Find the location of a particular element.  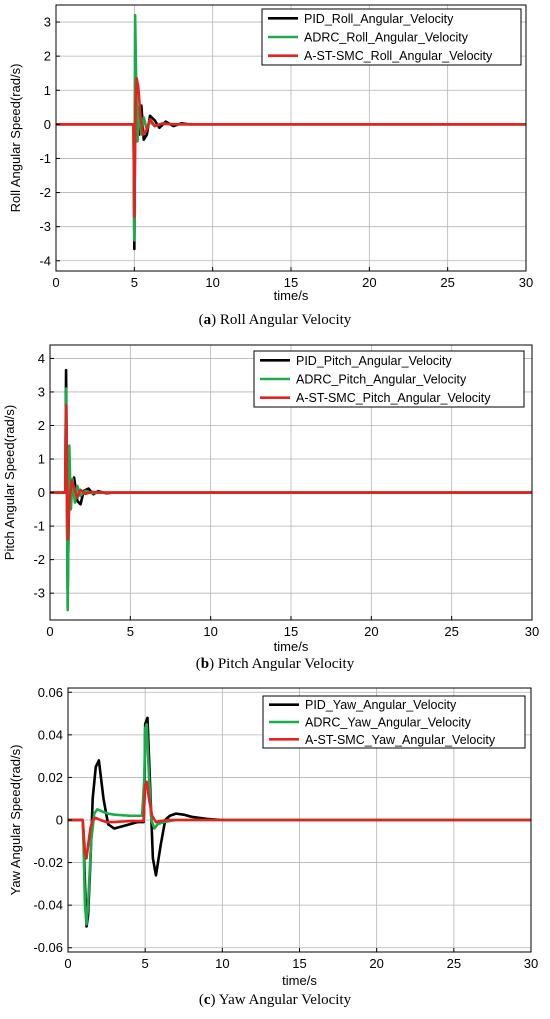

caption-text: Yaw Angular Velocity is located at coordinates (283, 1000).